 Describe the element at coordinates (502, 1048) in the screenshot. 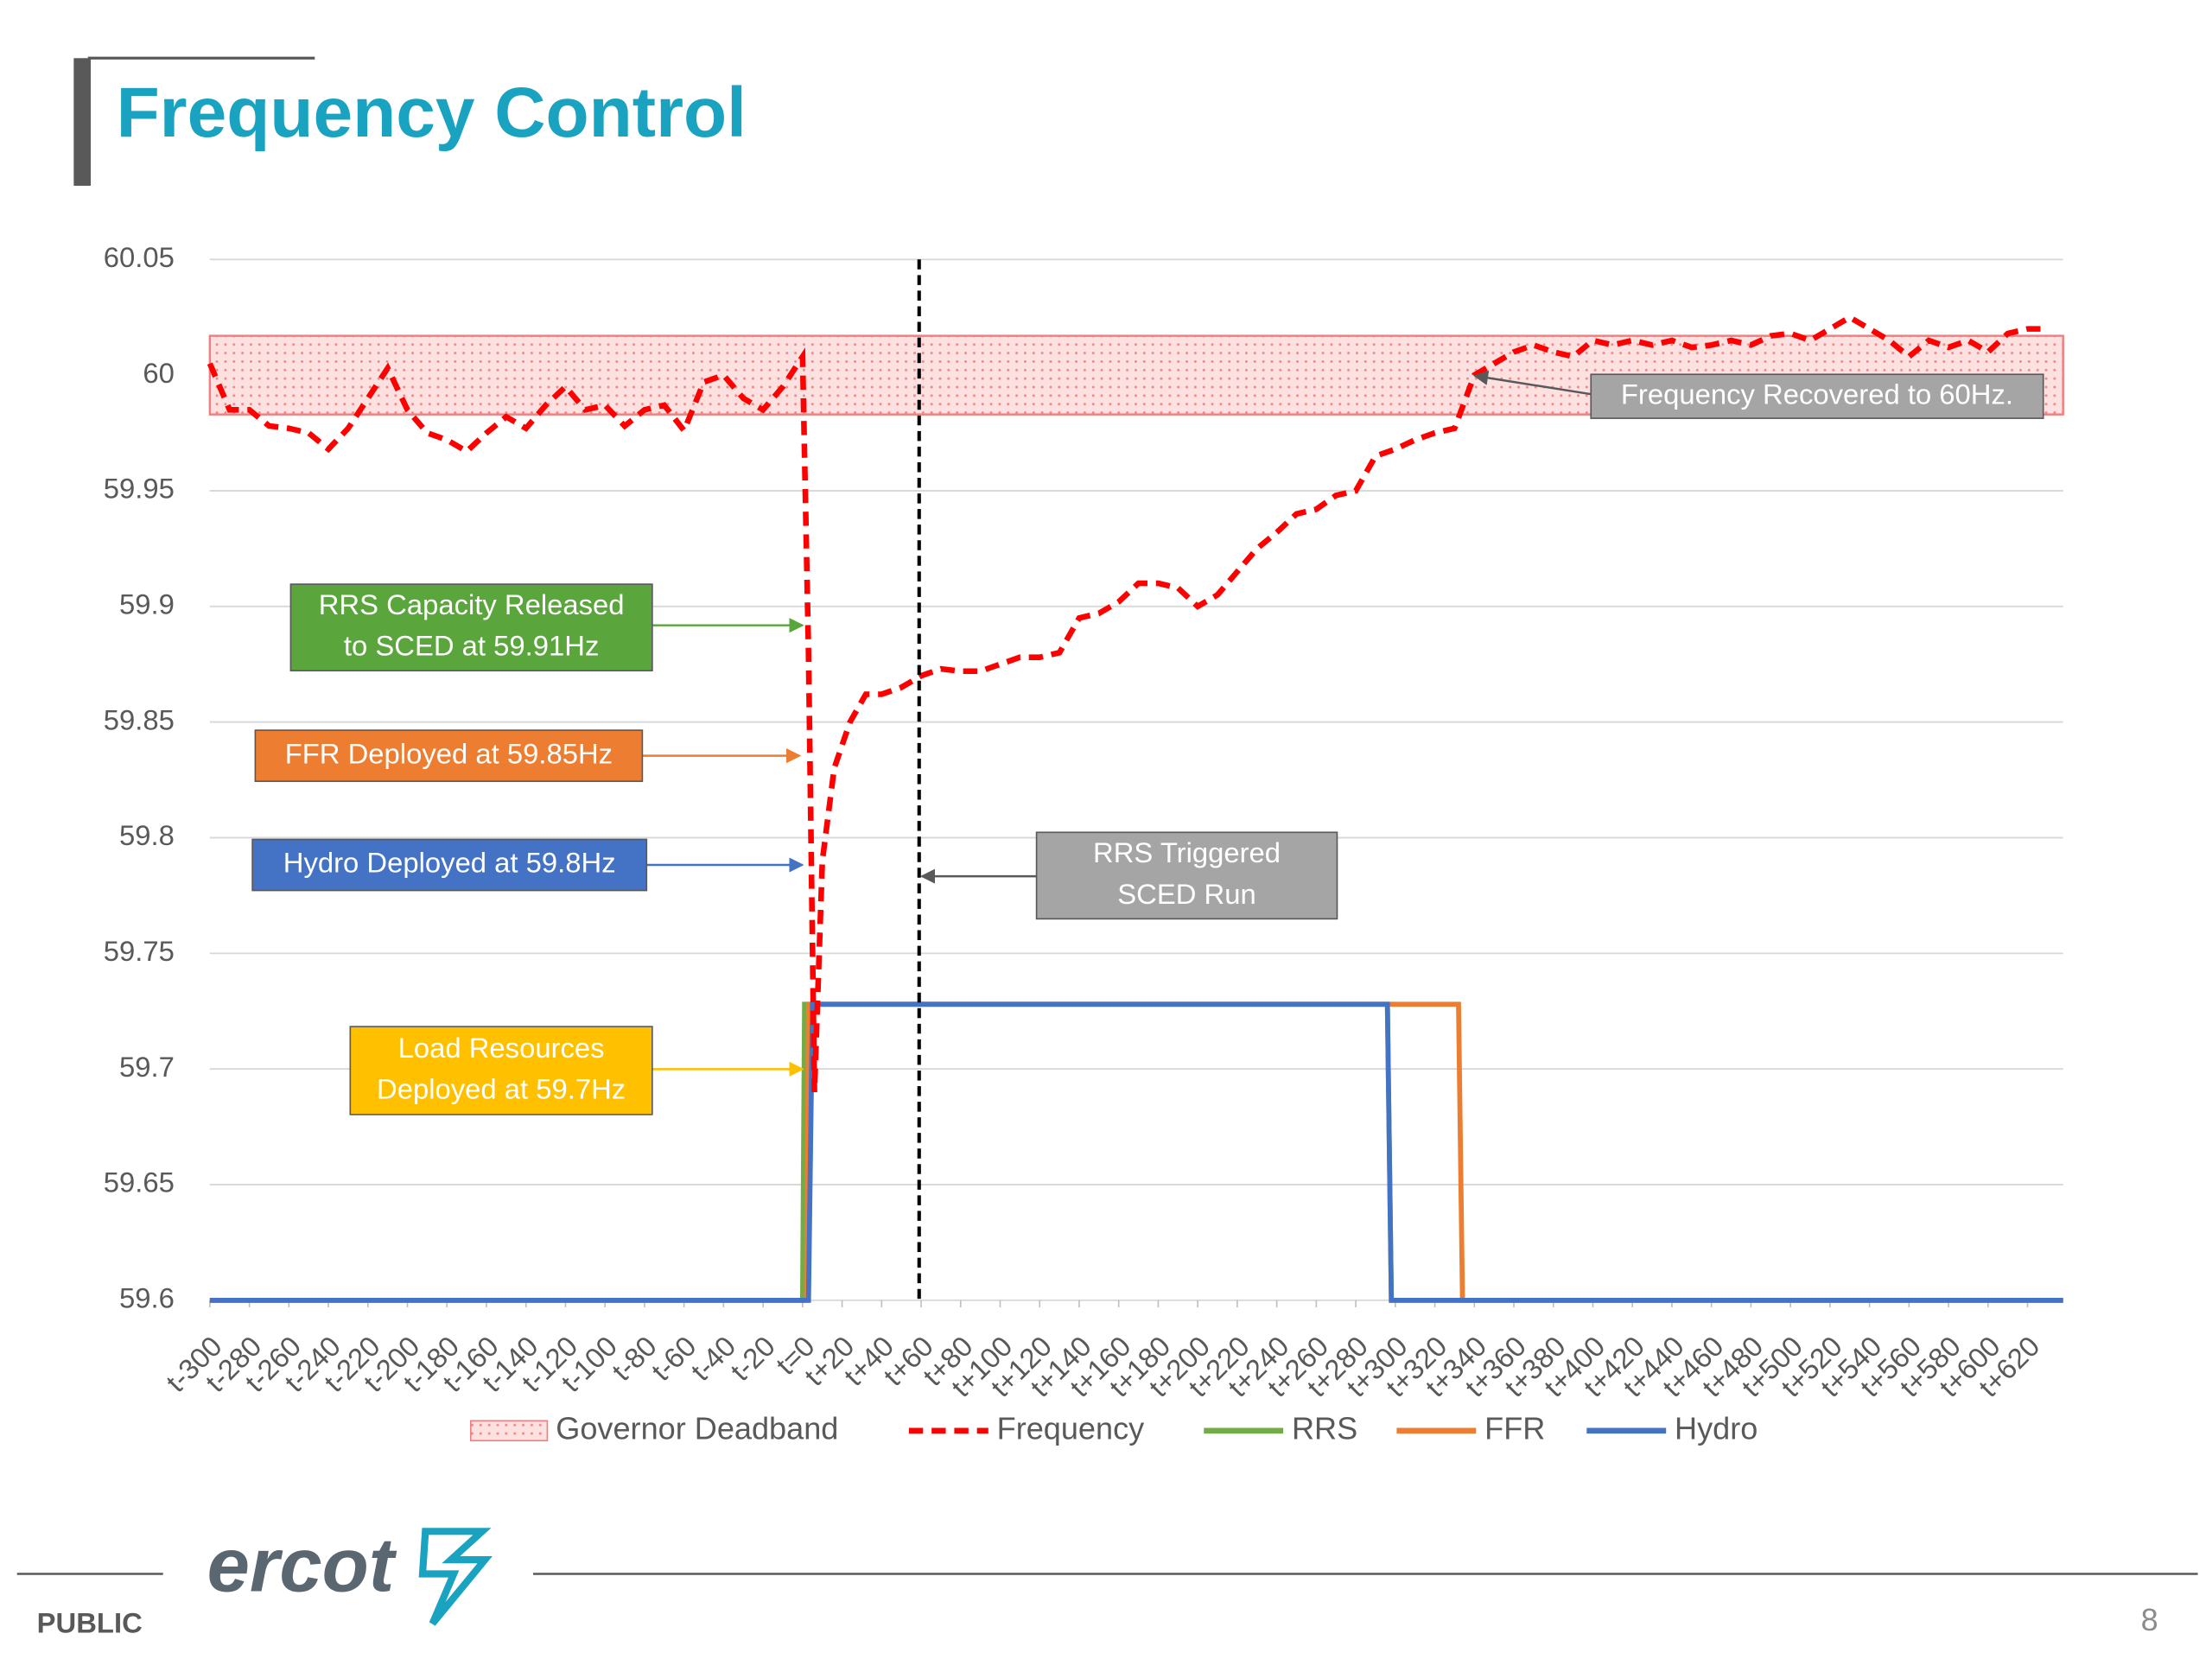

I see `annotation-text: Load Resources` at that location.